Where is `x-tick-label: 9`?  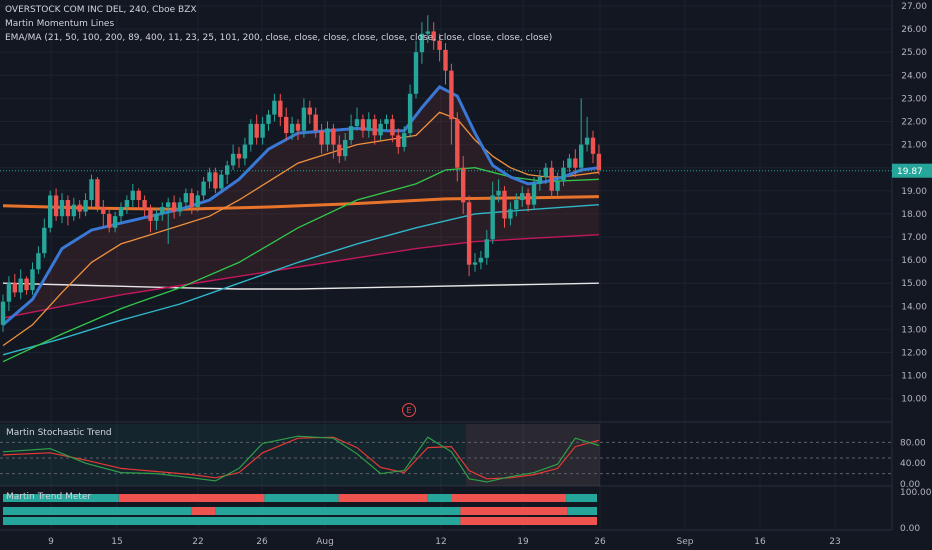
x-tick-label: 9 is located at coordinates (51, 542).